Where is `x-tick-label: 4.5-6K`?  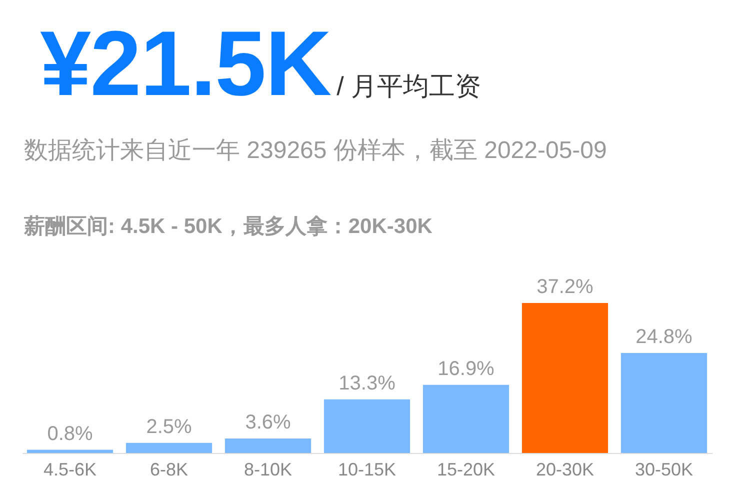
x-tick-label: 4.5-6K is located at coordinates (70, 470).